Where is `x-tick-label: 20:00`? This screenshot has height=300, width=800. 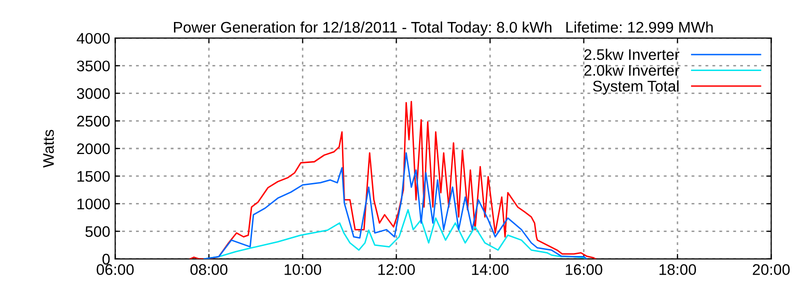
x-tick-label: 20:00 is located at coordinates (771, 269).